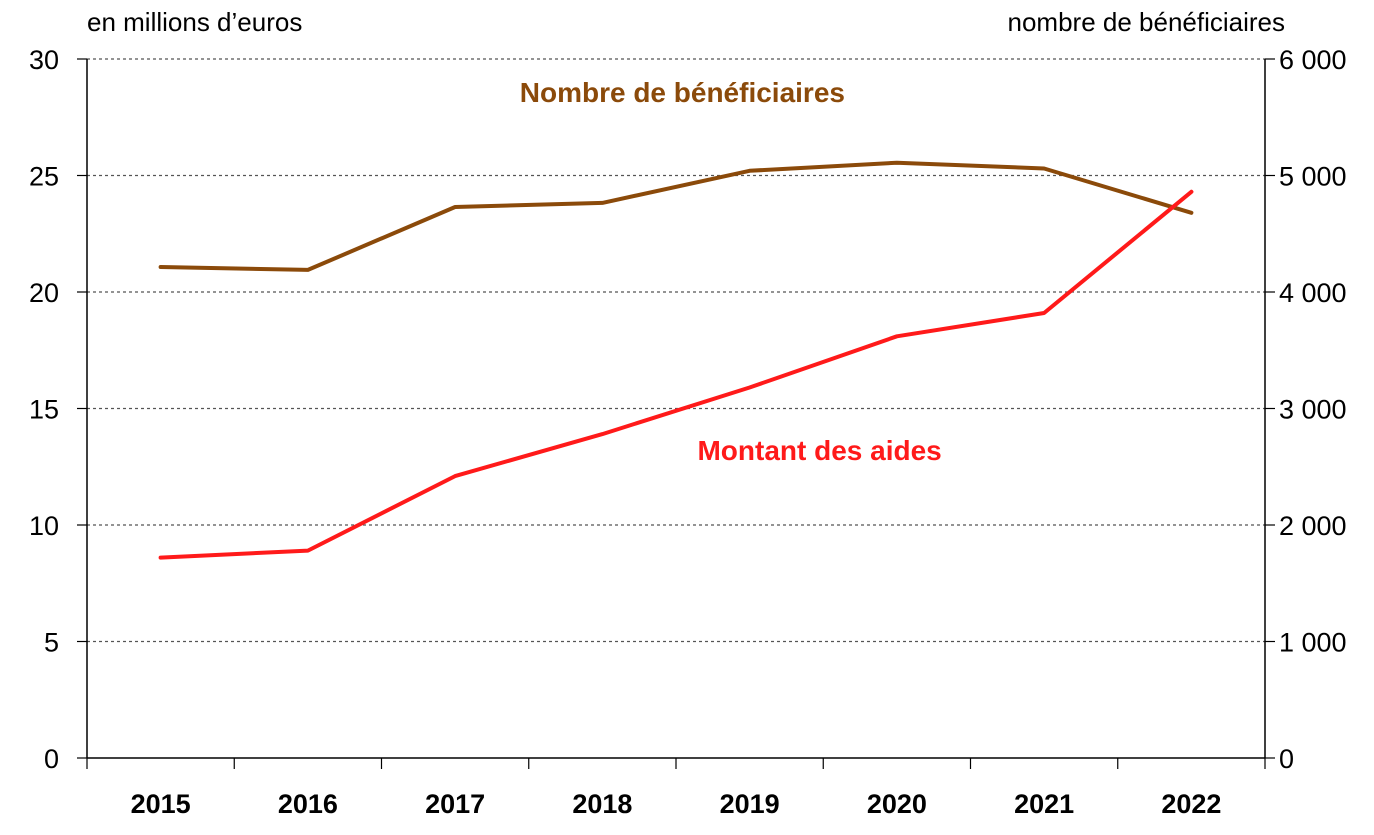 This screenshot has width=1374, height=835. I want to click on y-right-tick-label: 1 000, so click(1313, 643).